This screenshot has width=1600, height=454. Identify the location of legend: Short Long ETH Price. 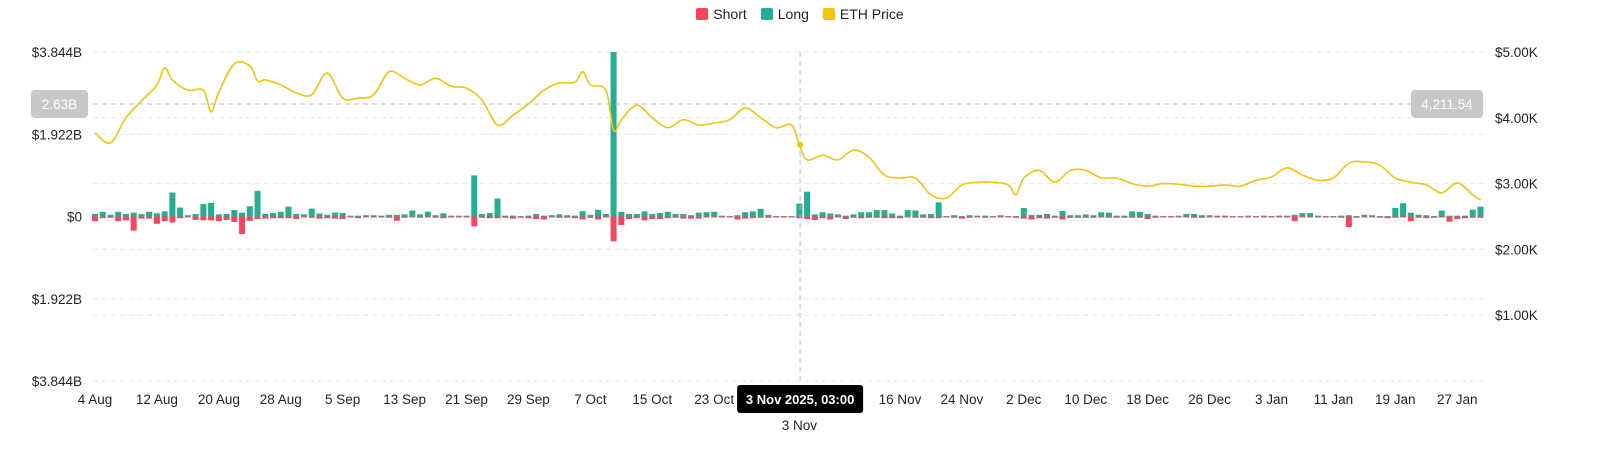
(800, 14).